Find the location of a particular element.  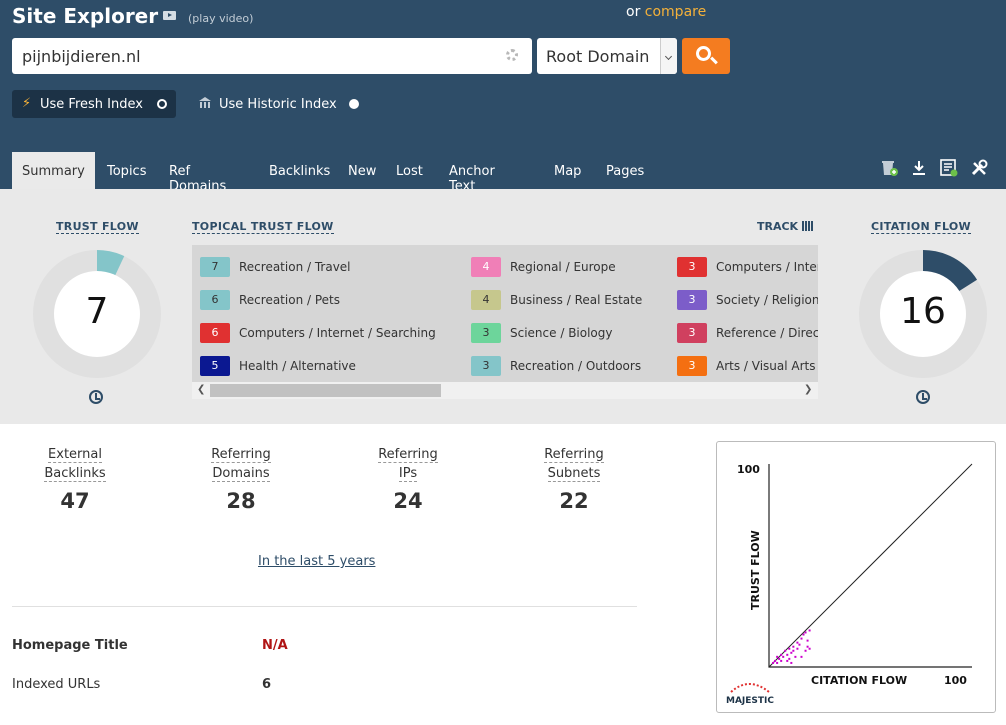

trust-flow-gauge is located at coordinates (97, 314).